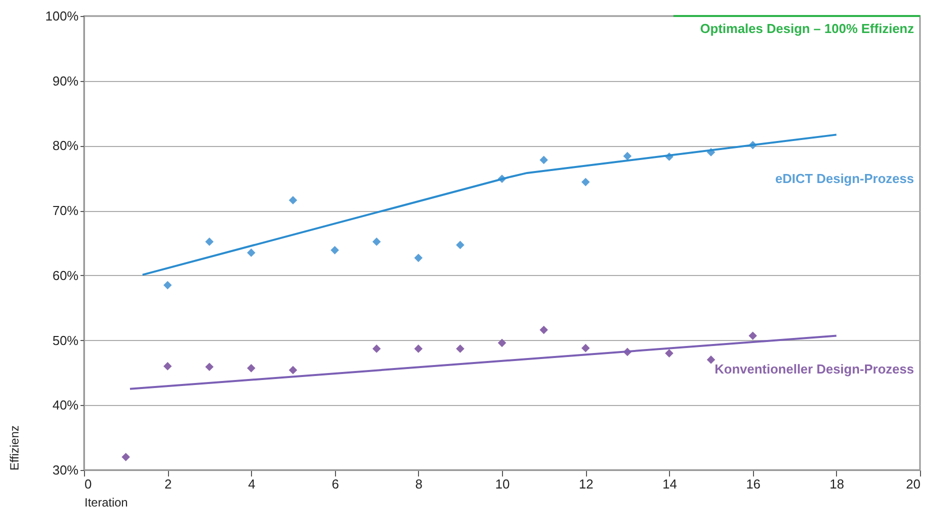 Image resolution: width=928 pixels, height=520 pixels. I want to click on y-tick-label: 80%, so click(65, 146).